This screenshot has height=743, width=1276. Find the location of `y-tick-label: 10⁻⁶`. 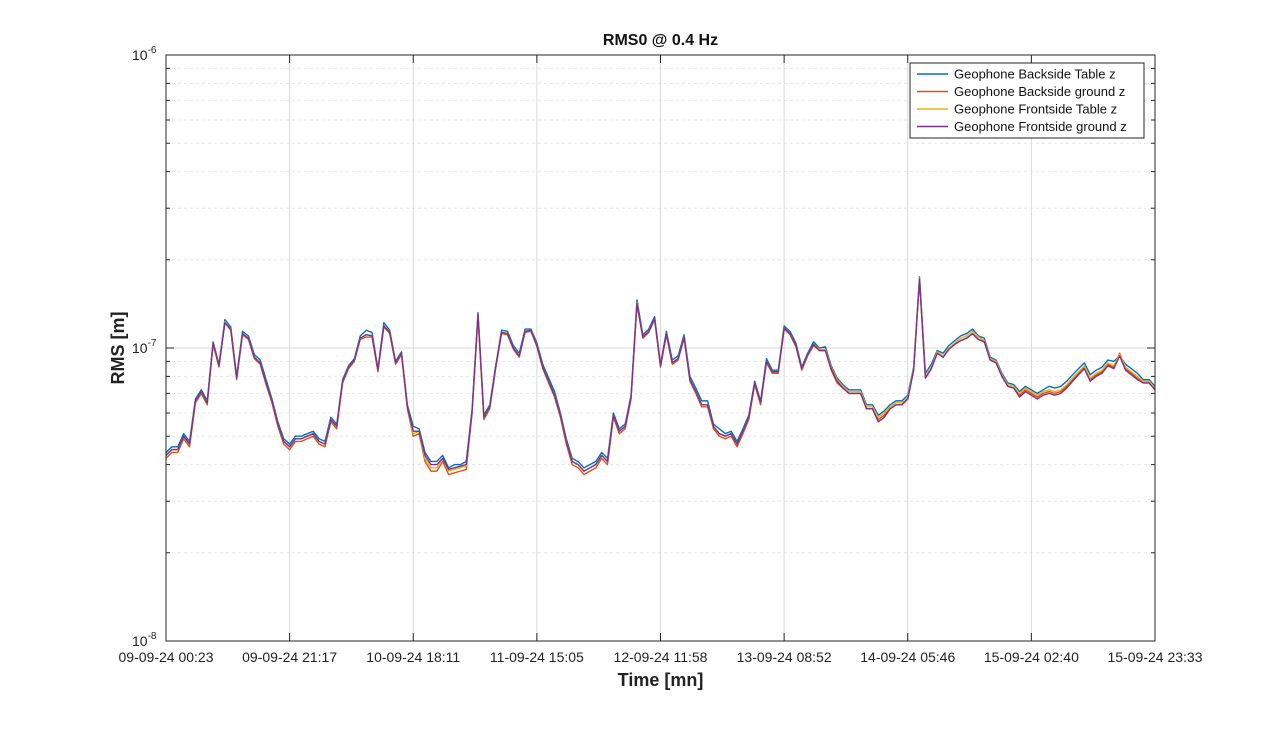

y-tick-label: 10⁻⁶ is located at coordinates (144, 54).